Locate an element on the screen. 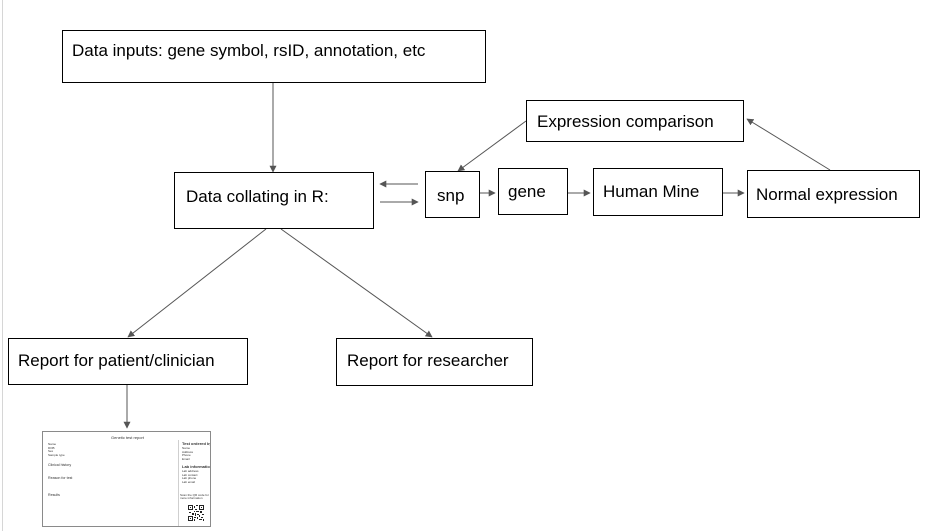 Image resolution: width=946 pixels, height=531 pixels. report-ordered-by-line: Address is located at coordinates (188, 451).